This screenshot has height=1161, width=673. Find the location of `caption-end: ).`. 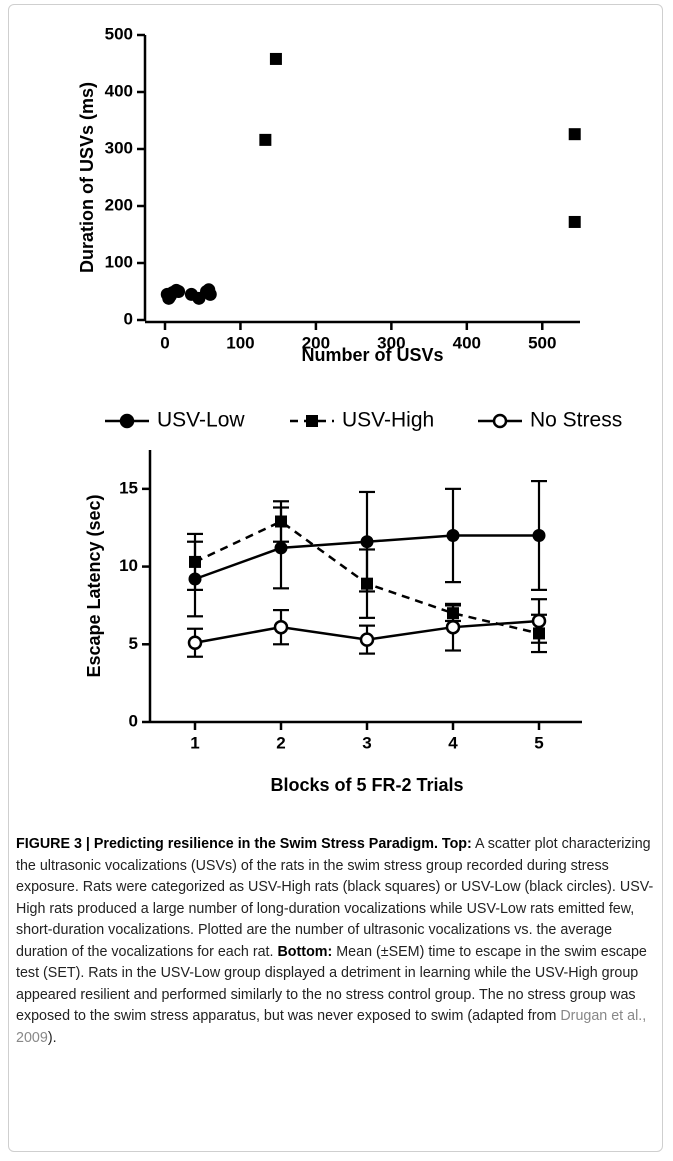

caption-end: ). is located at coordinates (52, 1037).